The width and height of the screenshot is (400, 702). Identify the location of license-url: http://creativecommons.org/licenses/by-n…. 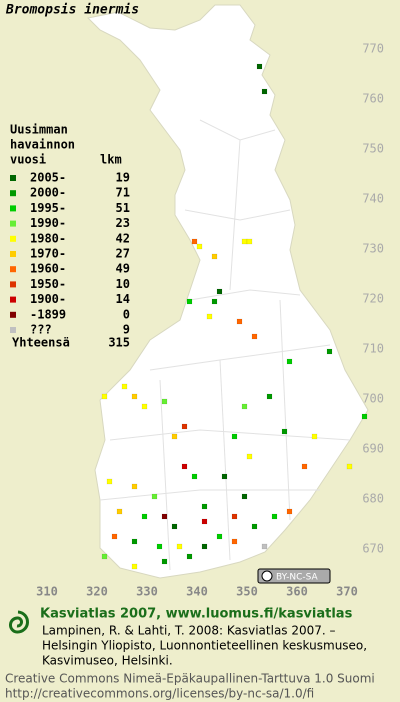
(159, 694).